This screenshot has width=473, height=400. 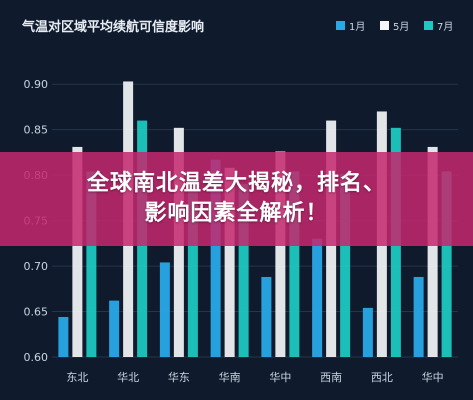 What do you see at coordinates (433, 377) in the screenshot?
I see `x-tick-label-7: 华中` at bounding box center [433, 377].